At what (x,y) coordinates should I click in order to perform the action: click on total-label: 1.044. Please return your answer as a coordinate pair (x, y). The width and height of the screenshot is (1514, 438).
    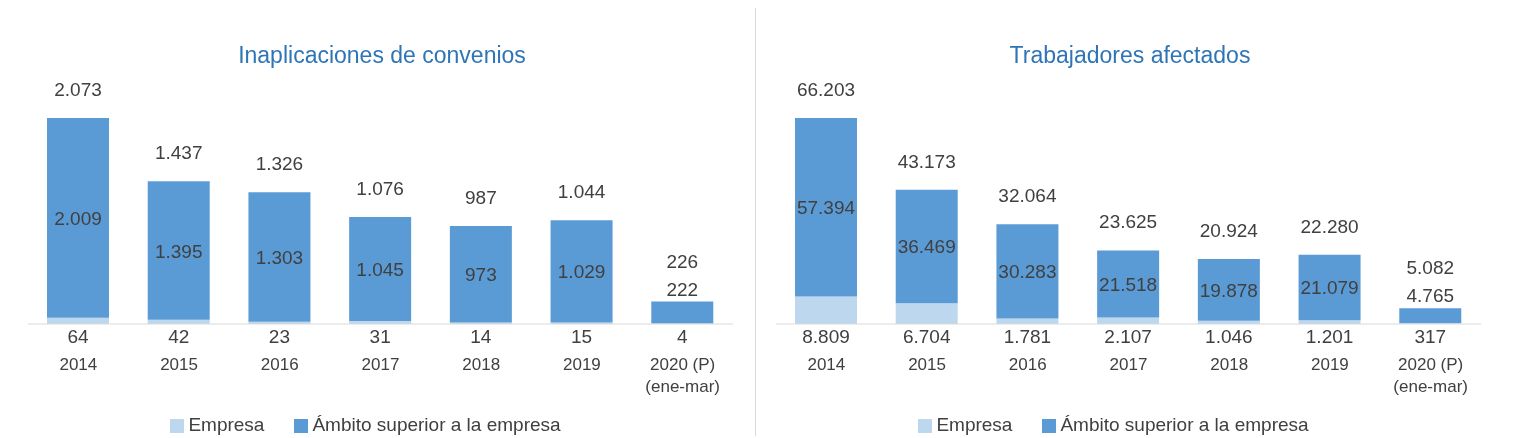
    Looking at the image, I should click on (581, 192).